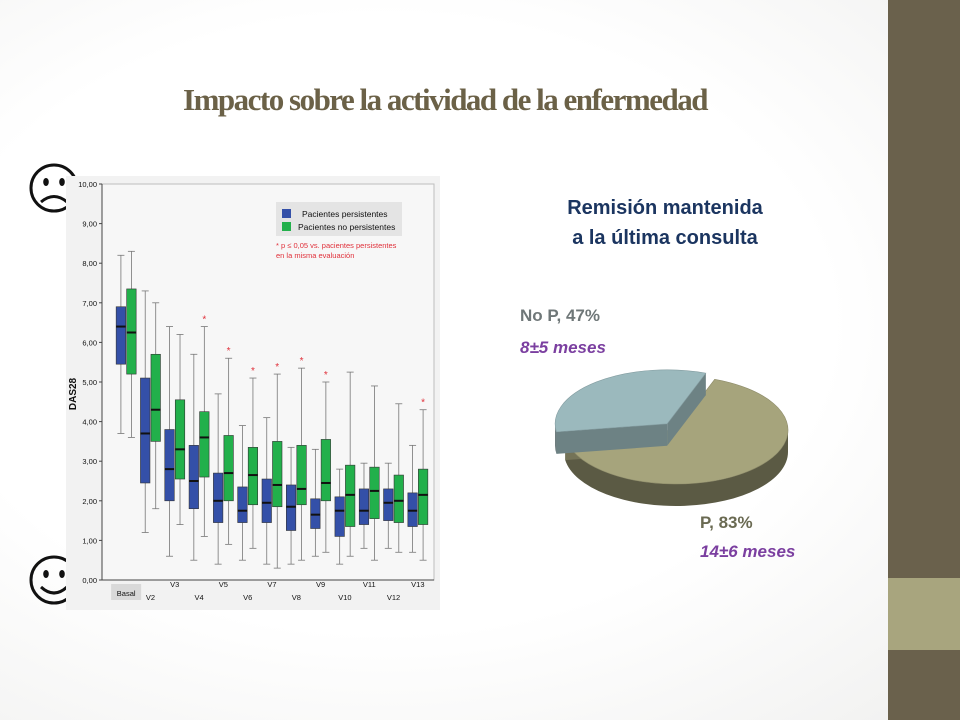  Describe the element at coordinates (393, 597) in the screenshot. I see `x-tick-label: V12` at that location.